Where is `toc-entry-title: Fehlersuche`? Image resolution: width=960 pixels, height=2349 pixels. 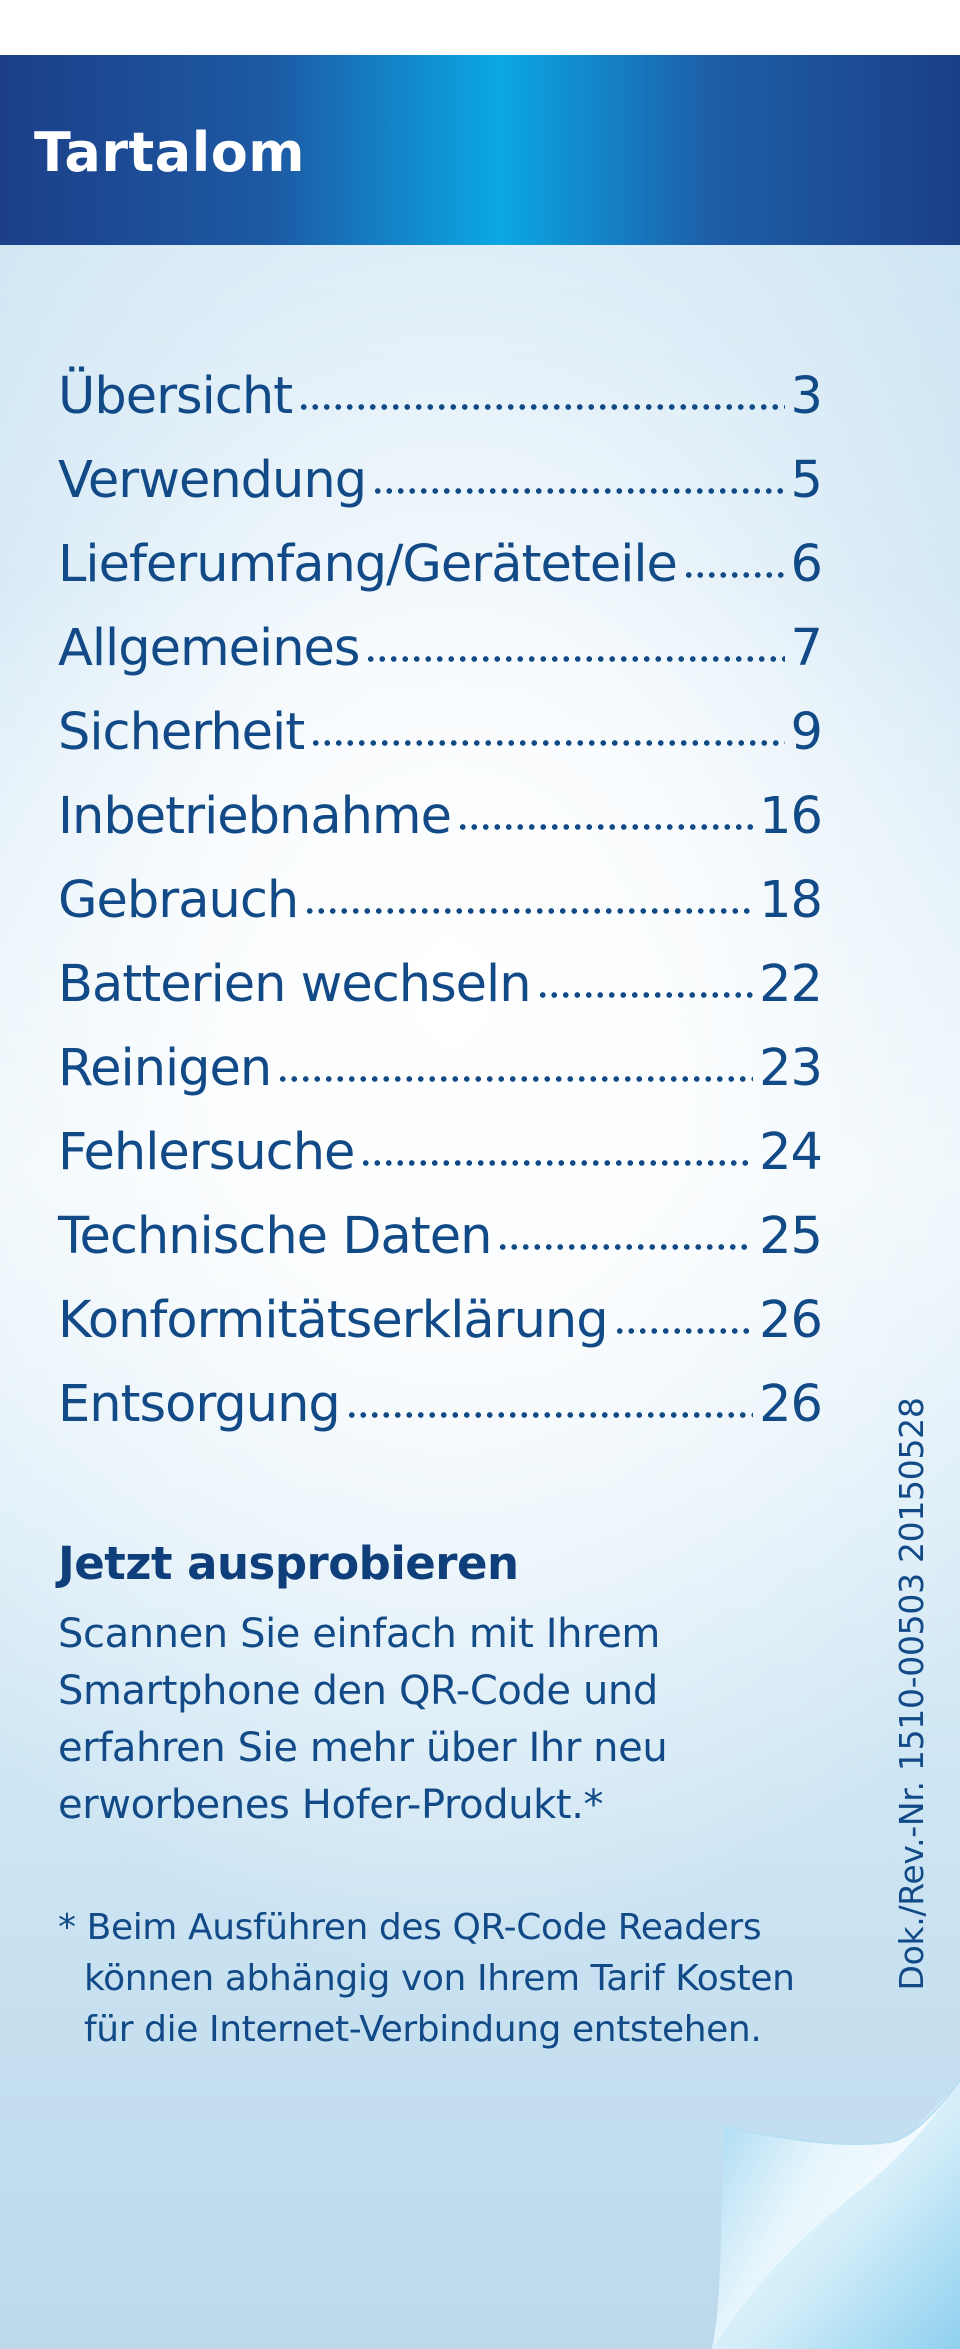 toc-entry-title: Fehlersuche is located at coordinates (206, 1152).